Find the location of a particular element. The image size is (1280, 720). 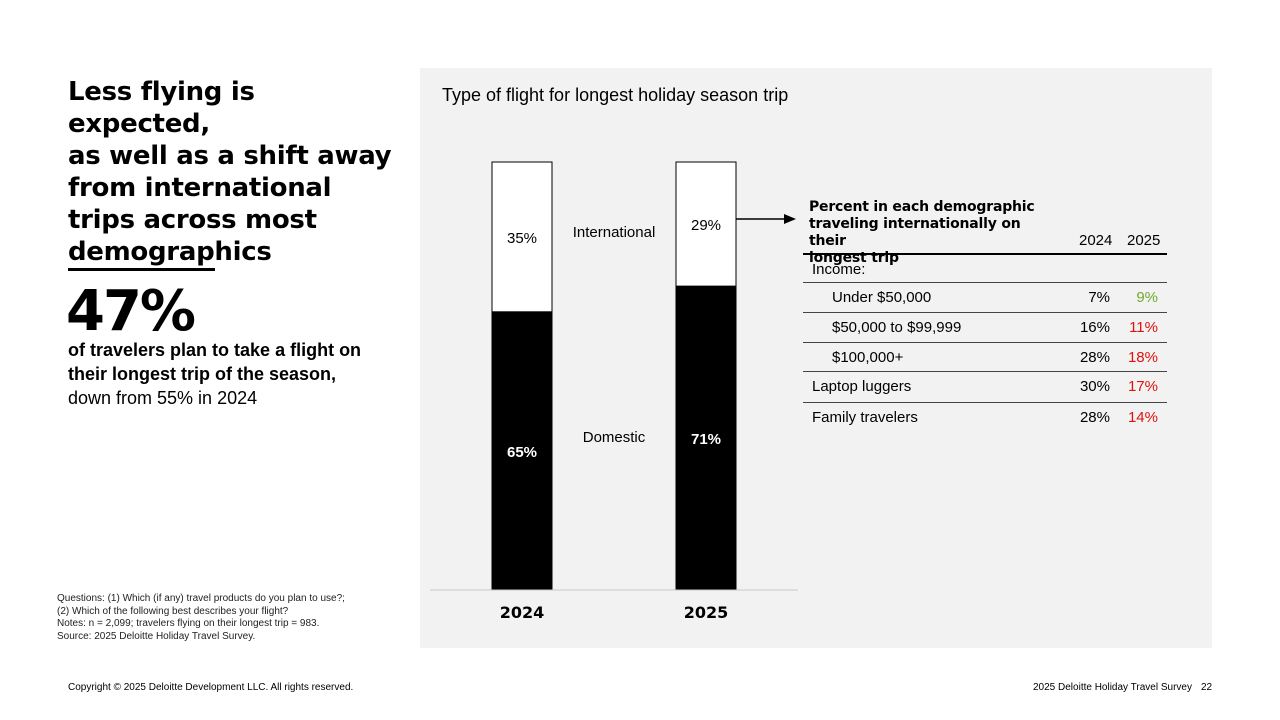

x-tick-label: 2025 is located at coordinates (706, 612).